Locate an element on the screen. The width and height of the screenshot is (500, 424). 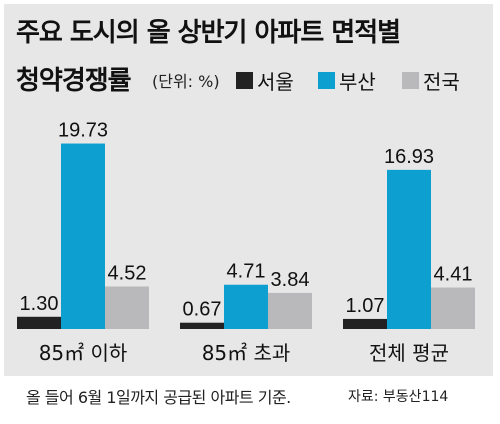
data-label-seoul-2: 0.67 is located at coordinates (202, 310).